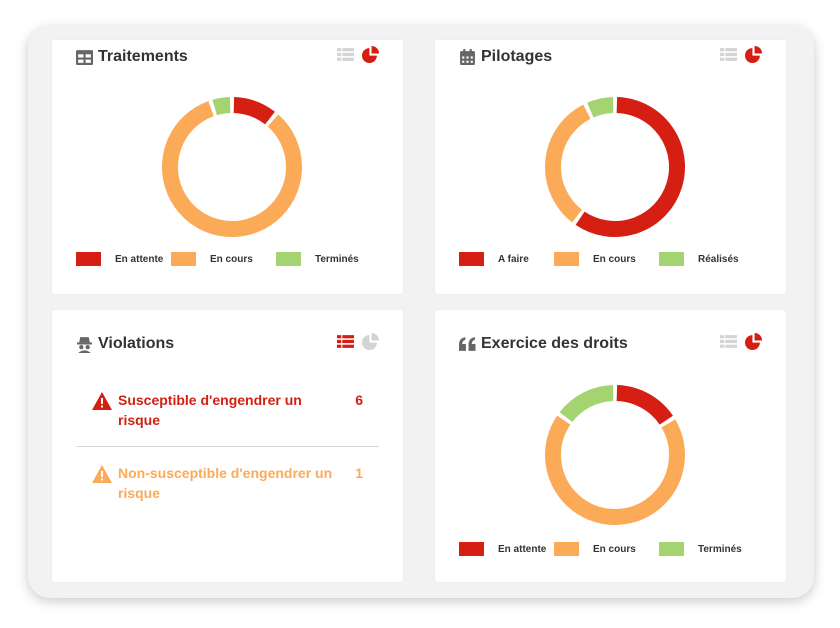 This screenshot has width=840, height=628. Describe the element at coordinates (513, 259) in the screenshot. I see `legend-label: A faire` at that location.